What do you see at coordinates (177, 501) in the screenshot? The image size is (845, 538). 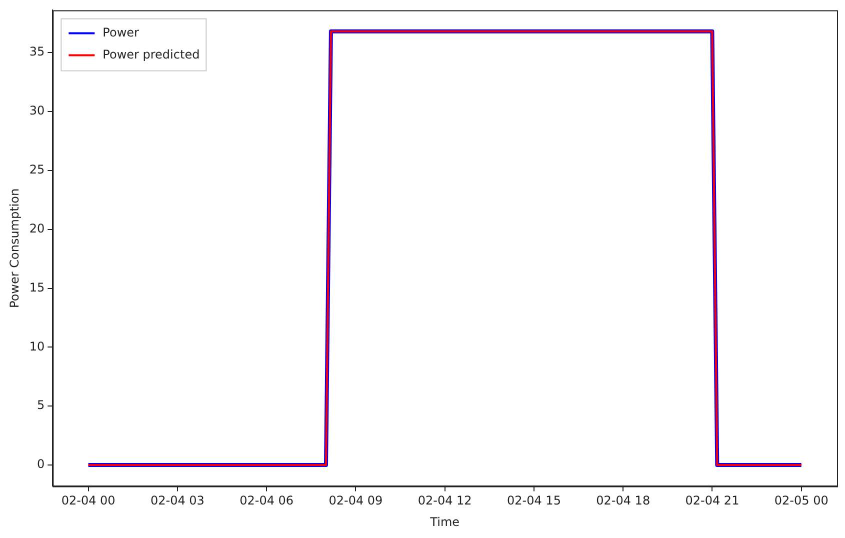 I see `x-tick-label: 02-04 03` at bounding box center [177, 501].